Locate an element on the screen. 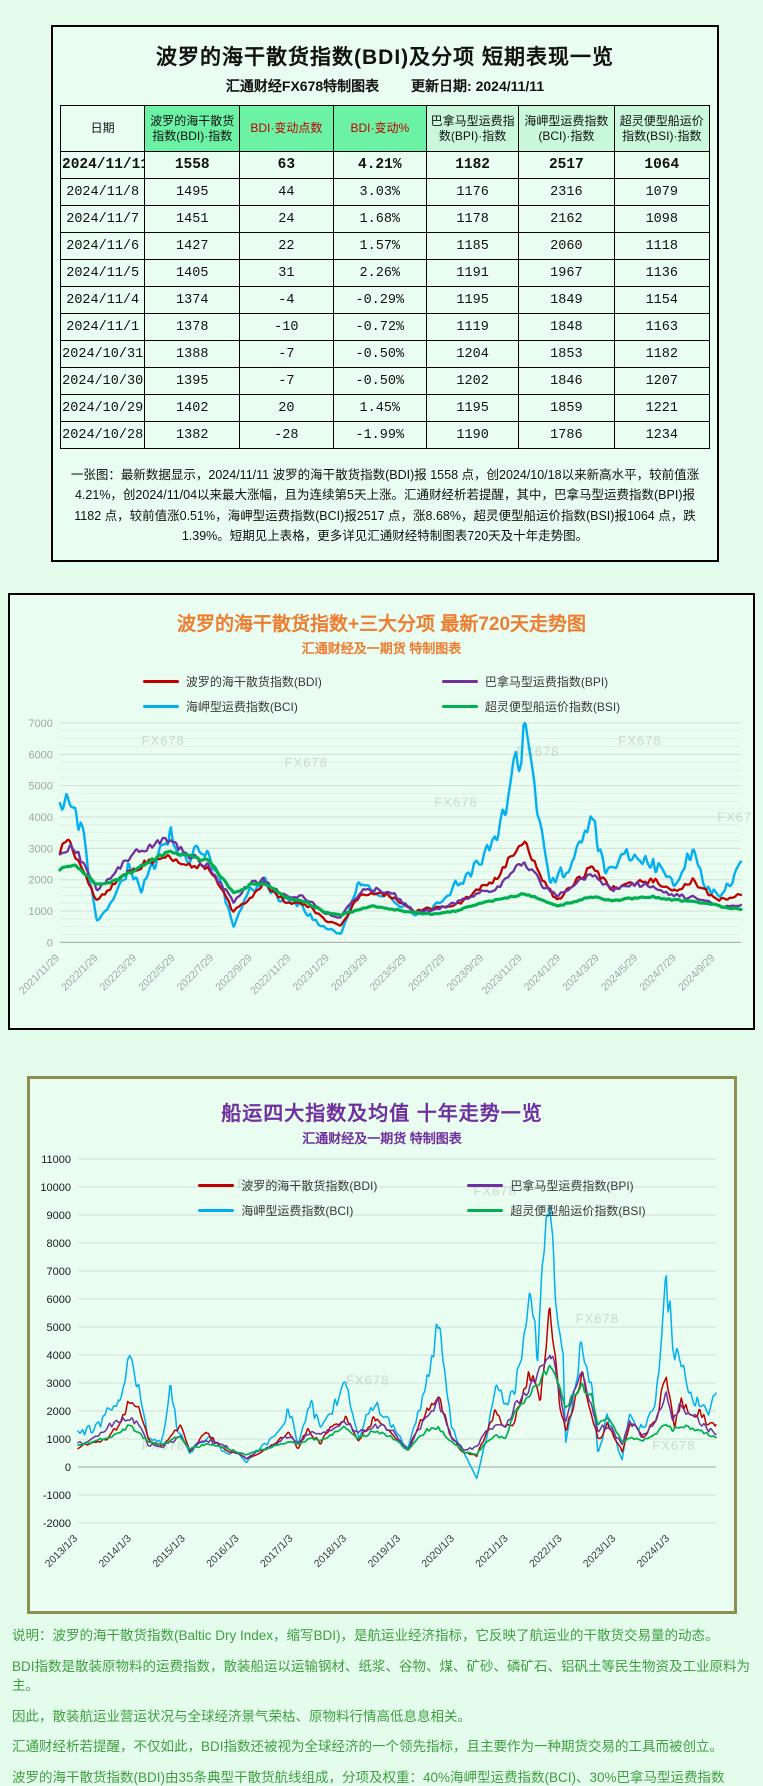  x-axis-tick-label: 2022/7/29 is located at coordinates (195, 973).